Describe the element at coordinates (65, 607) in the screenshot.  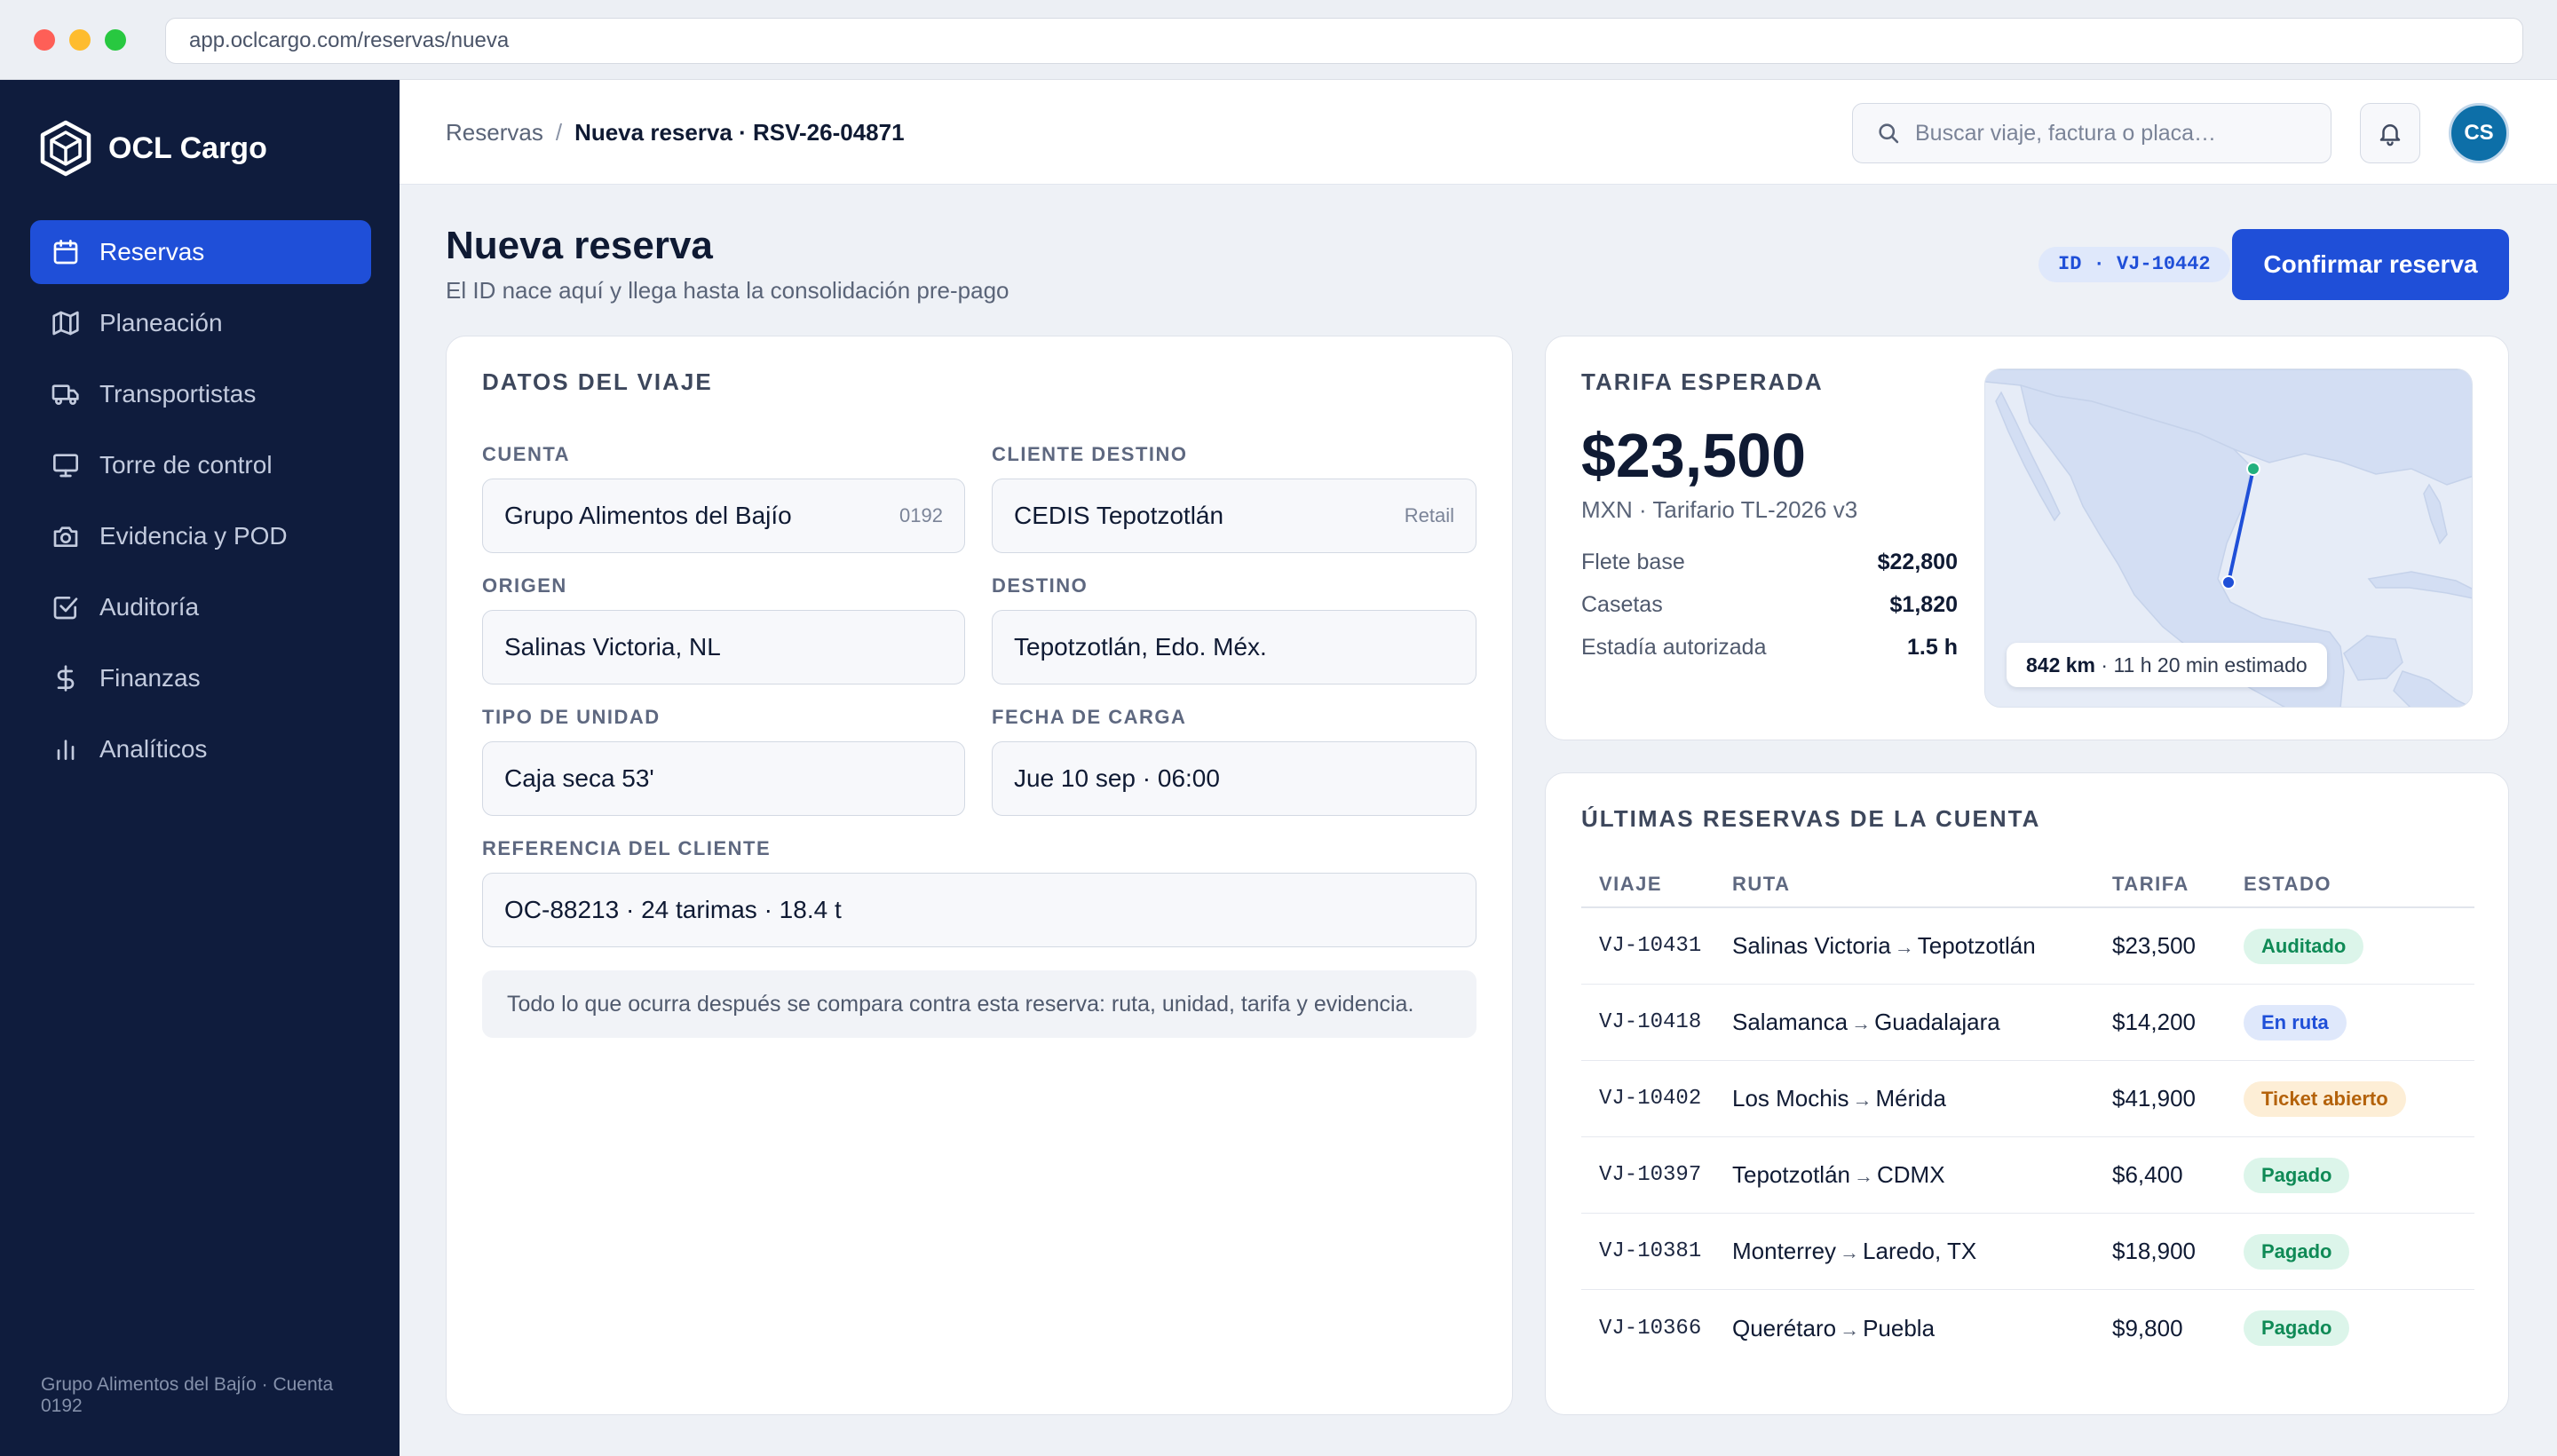
I see `check-square-icon` at that location.